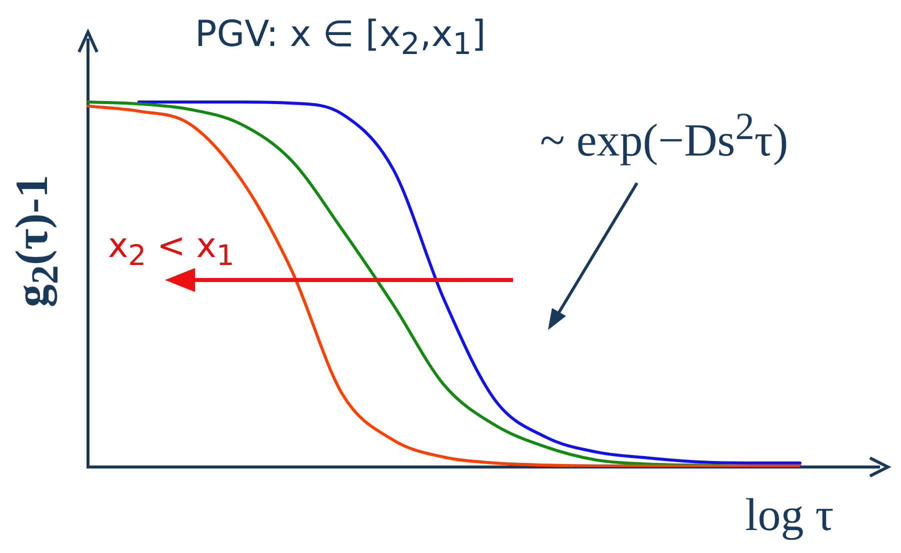 This screenshot has width=901, height=553. Describe the element at coordinates (664, 135) in the screenshot. I see `annotation: ~ exp(−Ds$^{2}$τ)` at that location.